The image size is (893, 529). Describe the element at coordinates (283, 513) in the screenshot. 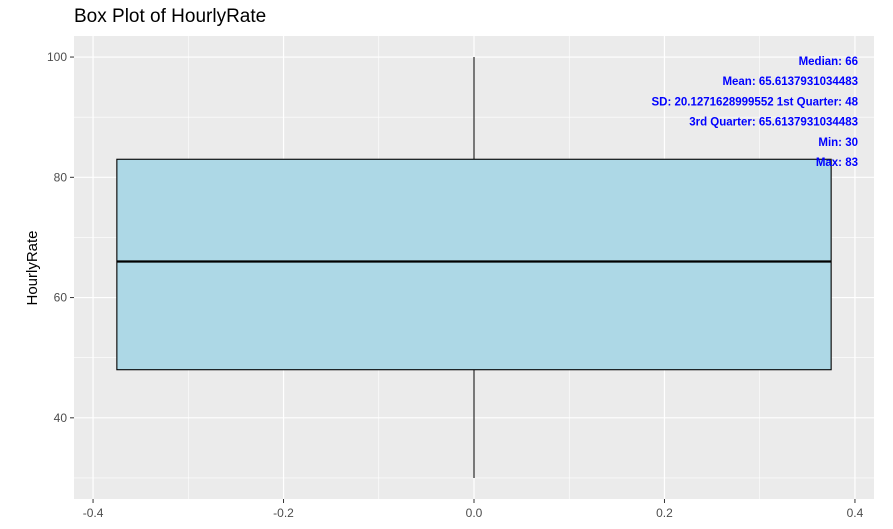

I see `x-tick-label: -0.2` at that location.